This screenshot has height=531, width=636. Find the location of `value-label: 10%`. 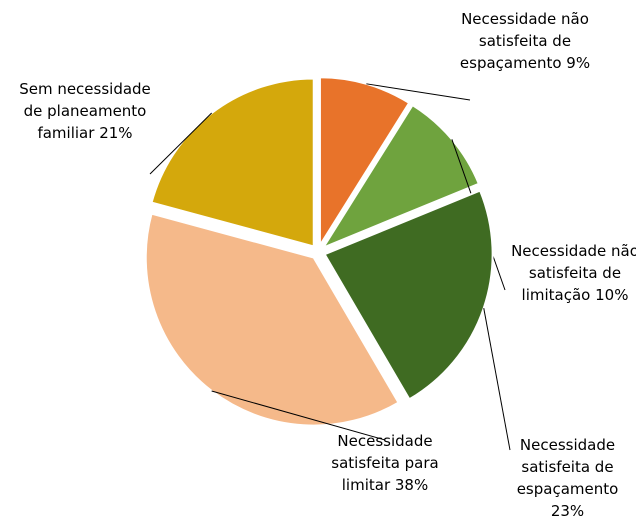

value-label: 10% is located at coordinates (612, 295).